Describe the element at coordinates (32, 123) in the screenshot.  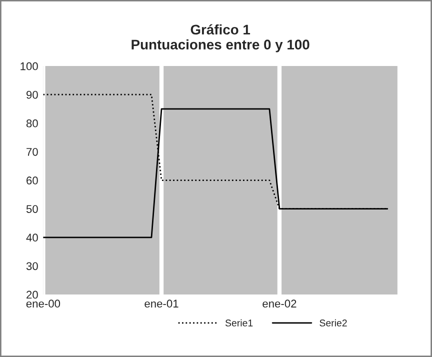
I see `y-tick-label: 80` at that location.